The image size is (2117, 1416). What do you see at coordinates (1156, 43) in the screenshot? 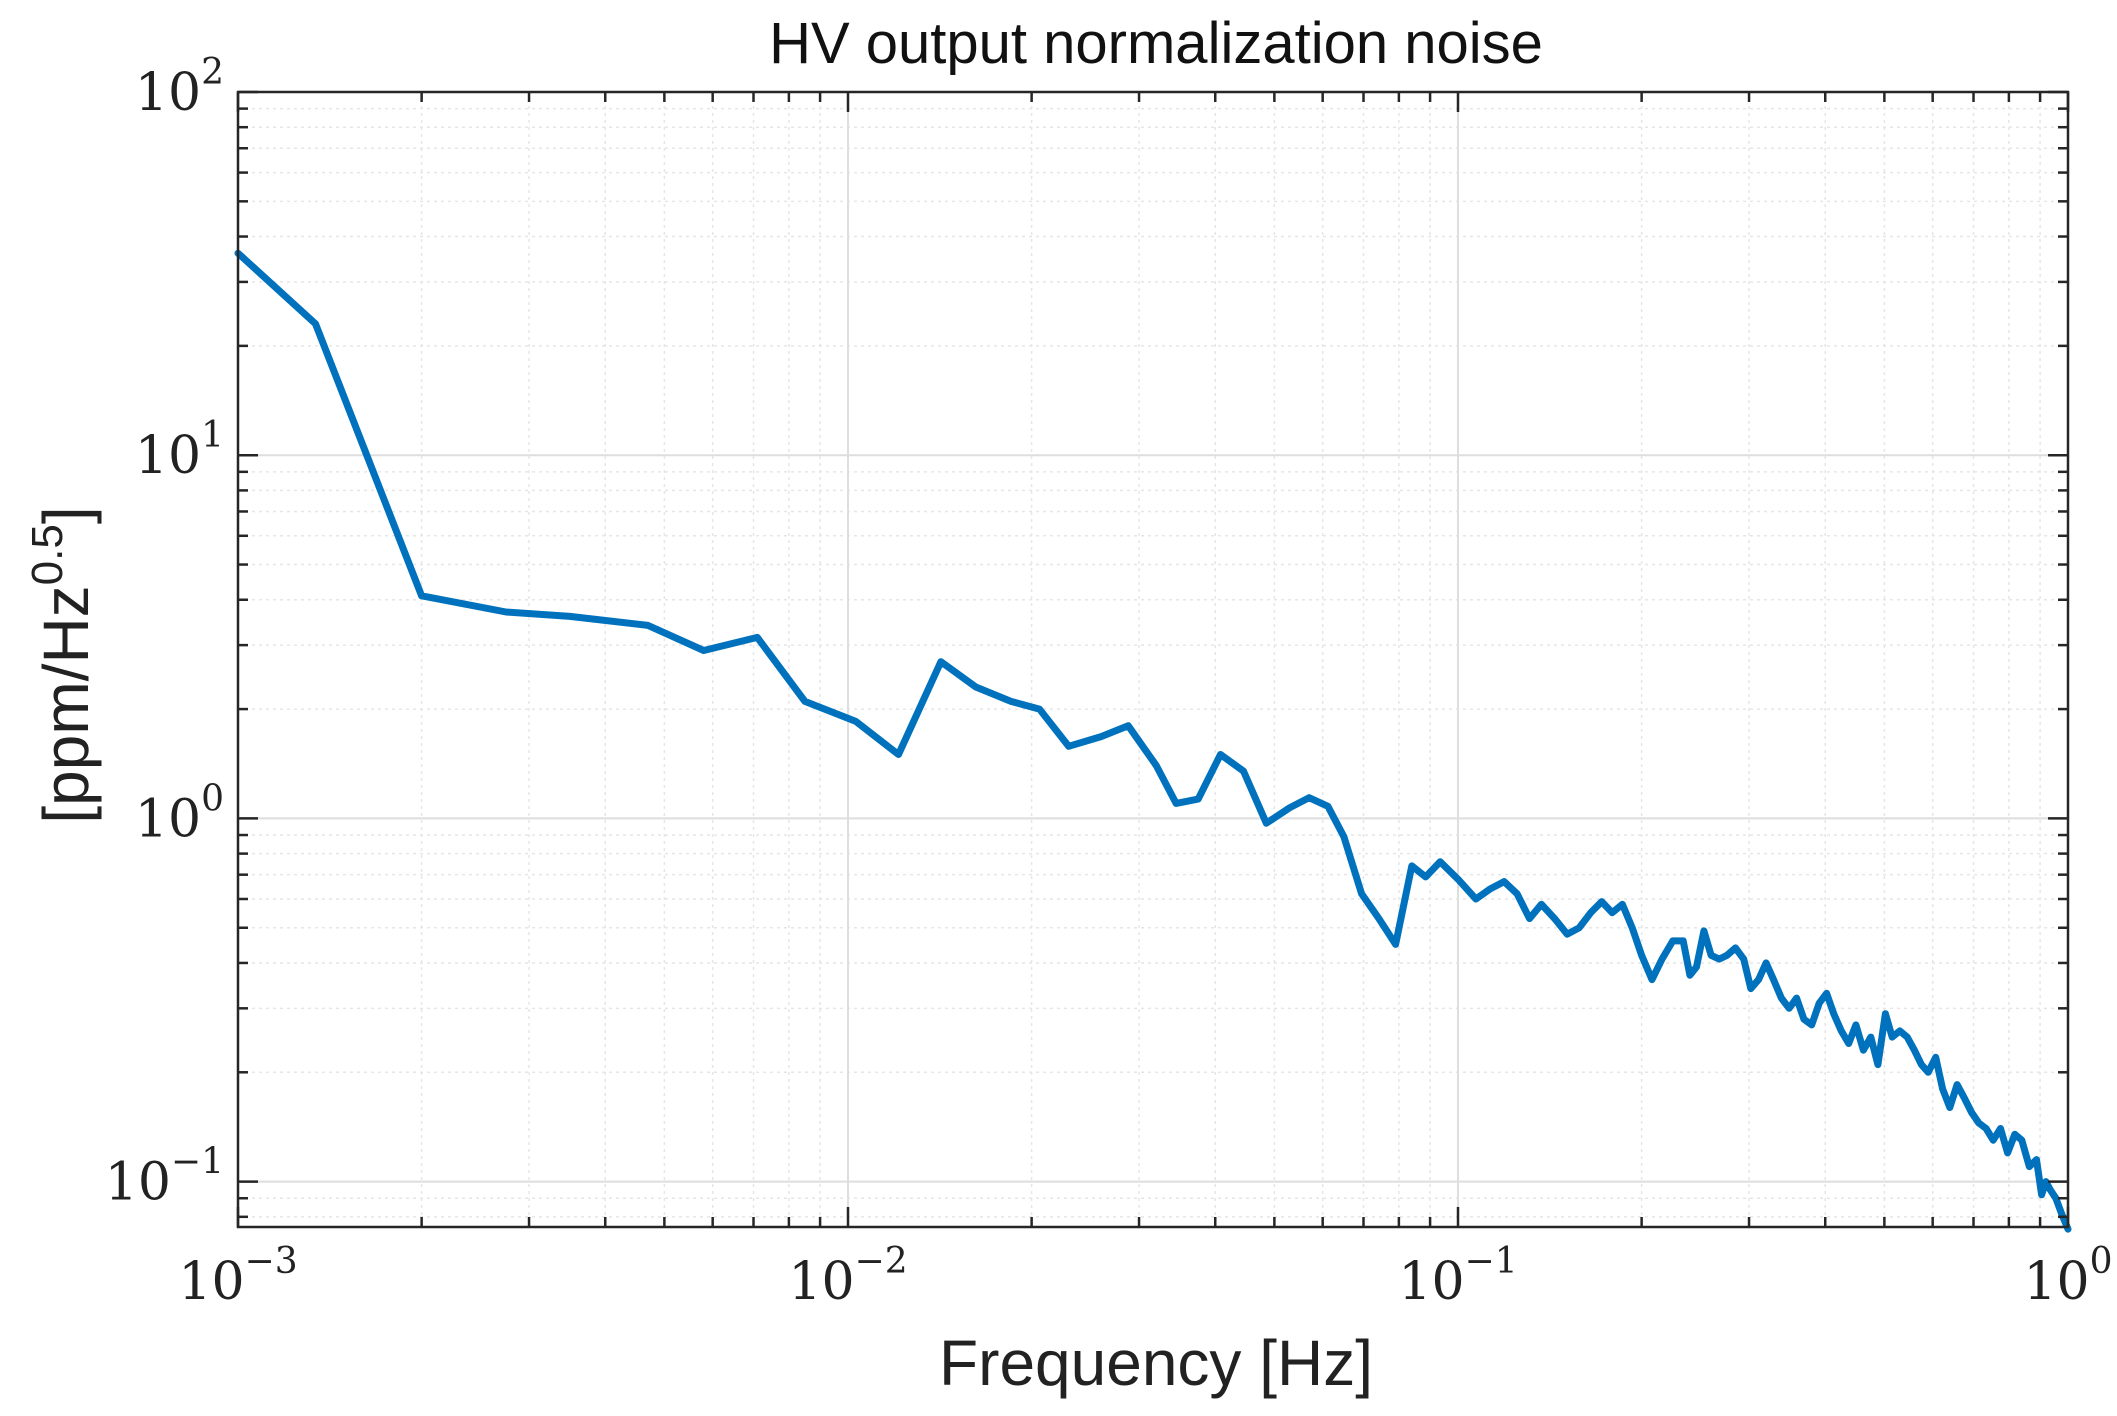
I see `chart-title: HV output normalization noise` at bounding box center [1156, 43].